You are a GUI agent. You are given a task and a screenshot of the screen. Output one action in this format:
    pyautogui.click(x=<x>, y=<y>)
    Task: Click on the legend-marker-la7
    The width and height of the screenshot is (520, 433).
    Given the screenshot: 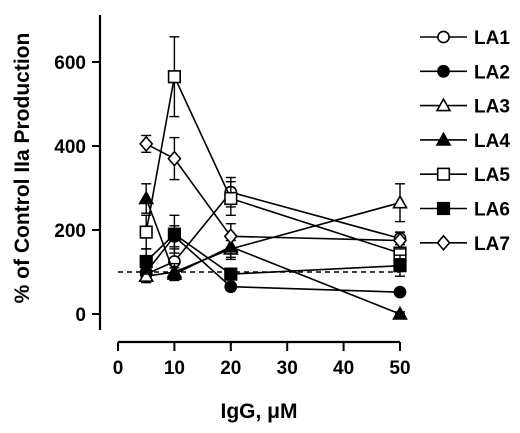 What is the action you would take?
    pyautogui.click(x=443, y=243)
    